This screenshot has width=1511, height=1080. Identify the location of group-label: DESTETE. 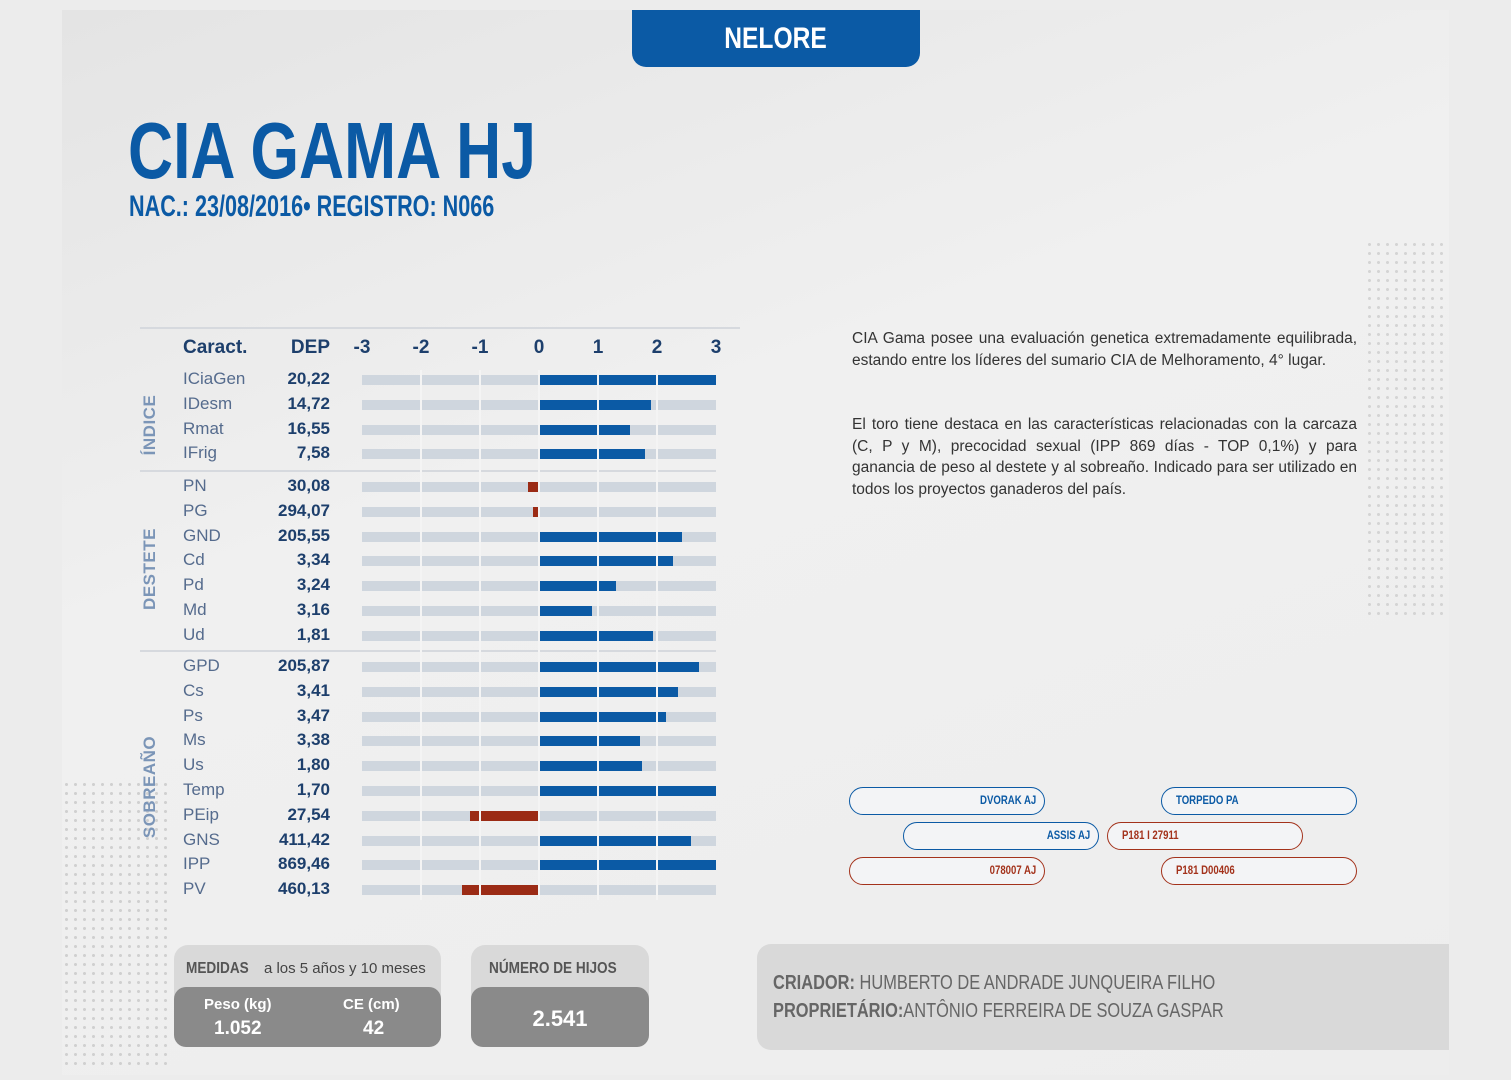
(149, 569).